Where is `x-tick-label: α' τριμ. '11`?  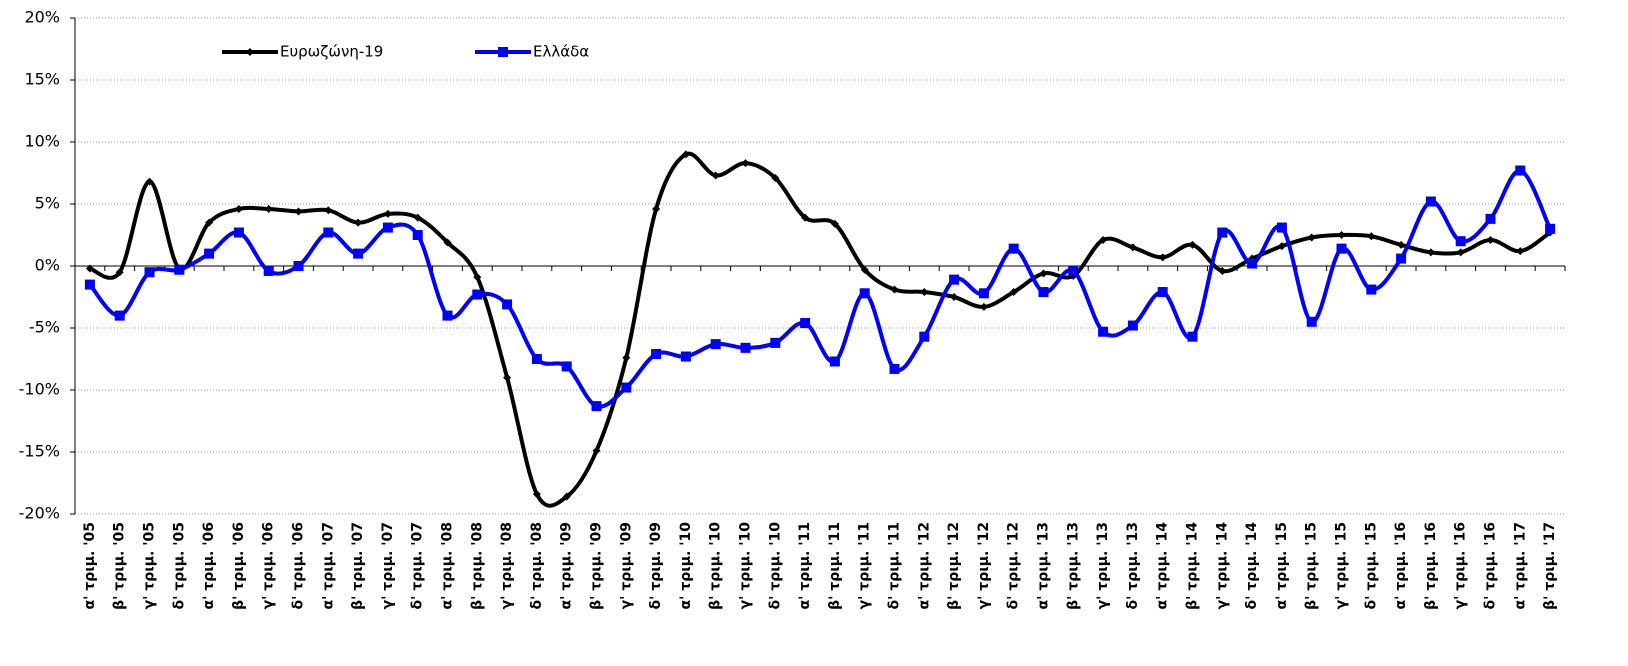
x-tick-label: α' τριμ. '11 is located at coordinates (805, 565).